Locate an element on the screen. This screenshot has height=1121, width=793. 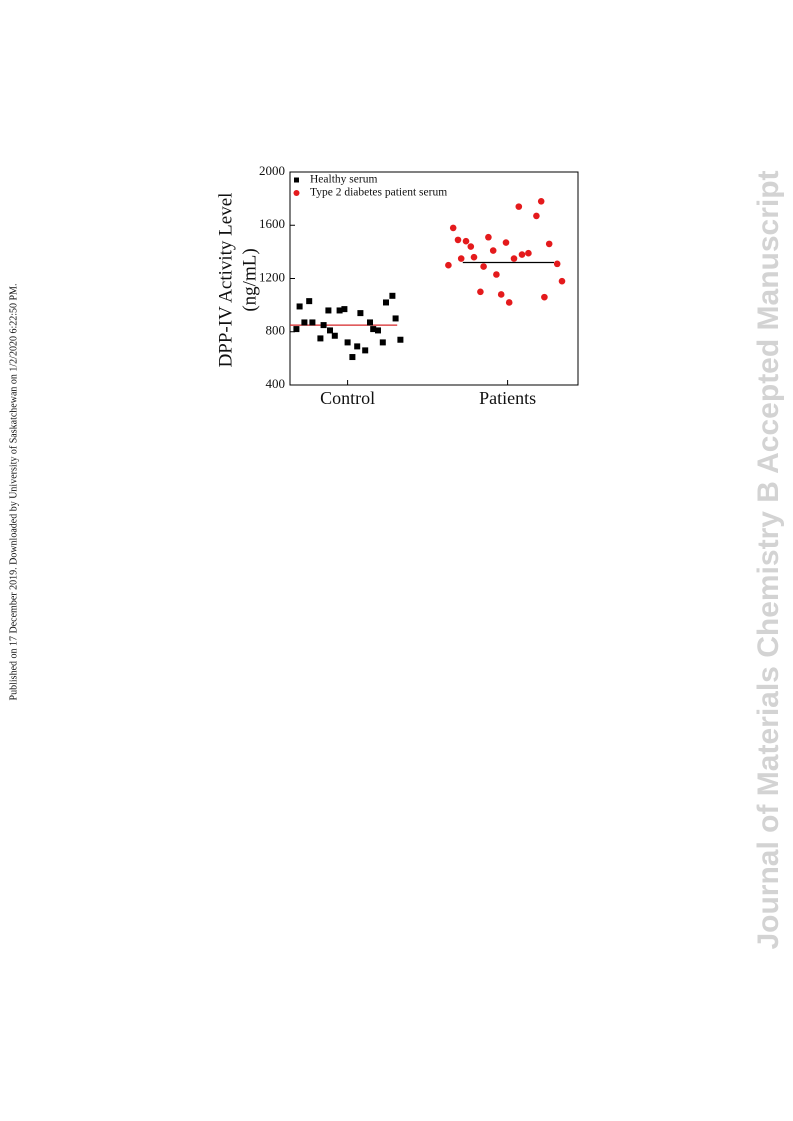
y-tick-label: 1600 is located at coordinates (272, 223).